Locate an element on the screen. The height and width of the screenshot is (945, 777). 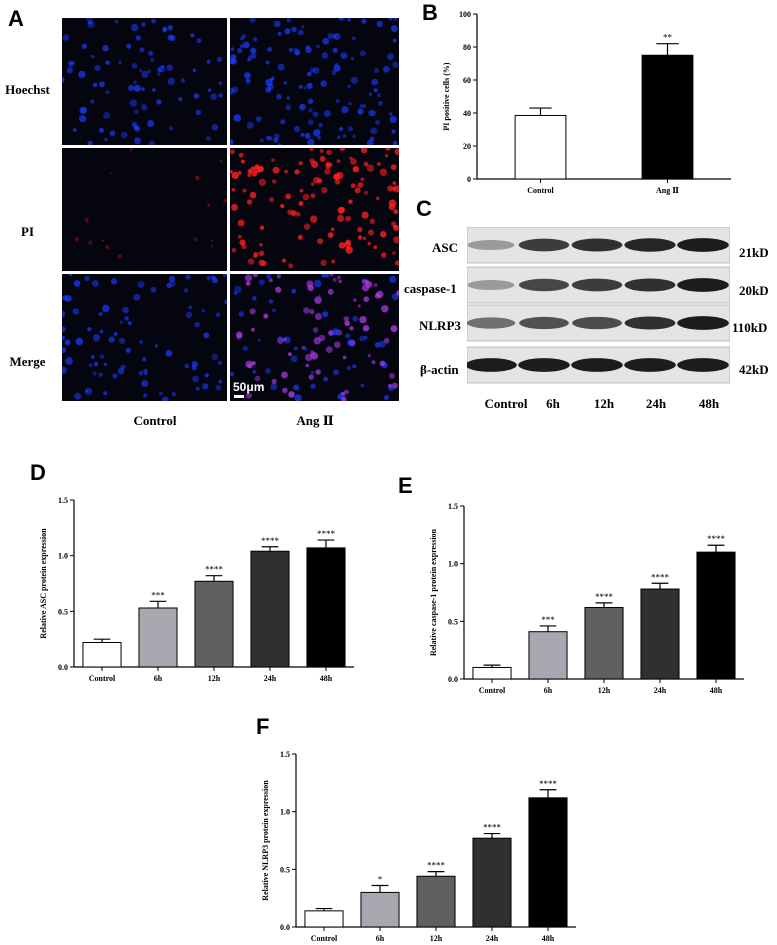
col-label-angii: Ang Ⅱ is located at coordinates (315, 420).